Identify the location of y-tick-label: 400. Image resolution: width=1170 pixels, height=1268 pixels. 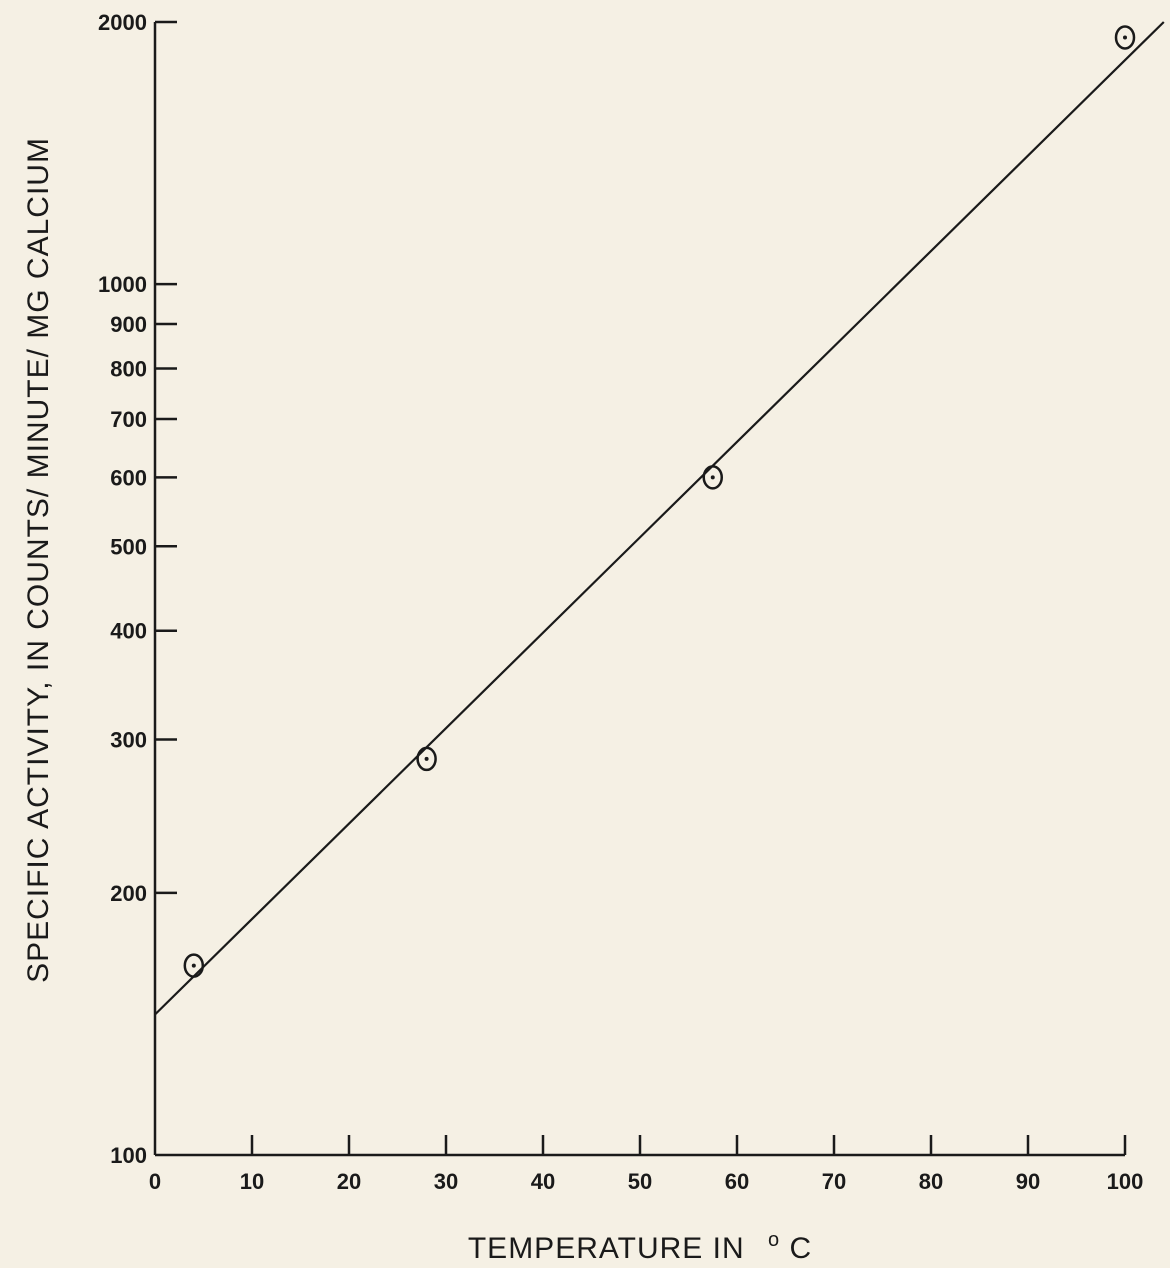
(128, 631).